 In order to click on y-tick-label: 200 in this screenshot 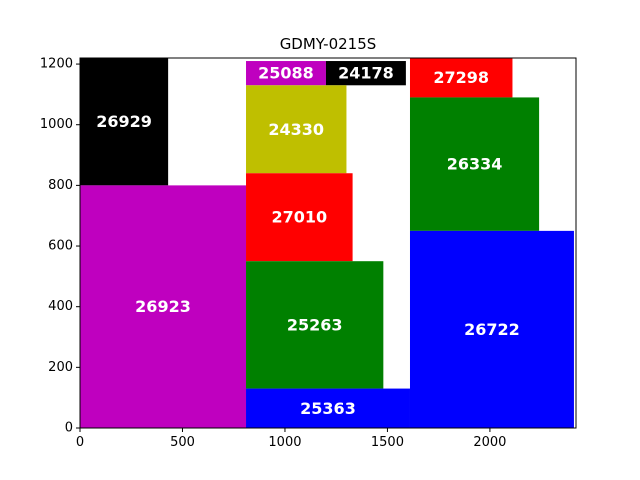, I will do `click(60, 367)`.